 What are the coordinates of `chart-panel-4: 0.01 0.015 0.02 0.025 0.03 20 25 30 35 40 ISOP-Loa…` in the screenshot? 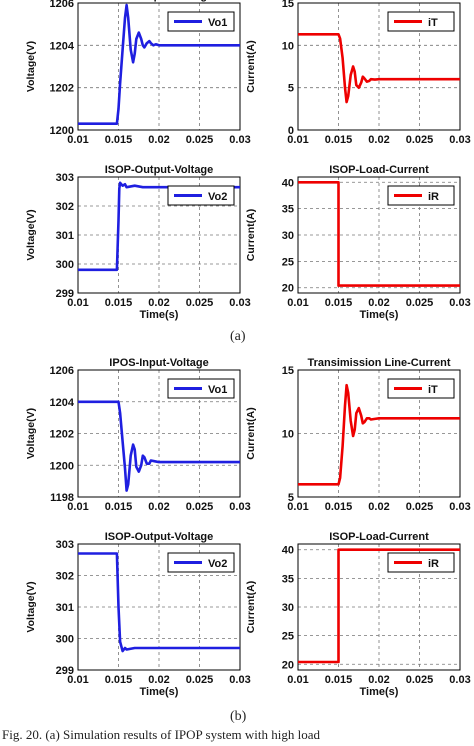 It's located at (358, 242).